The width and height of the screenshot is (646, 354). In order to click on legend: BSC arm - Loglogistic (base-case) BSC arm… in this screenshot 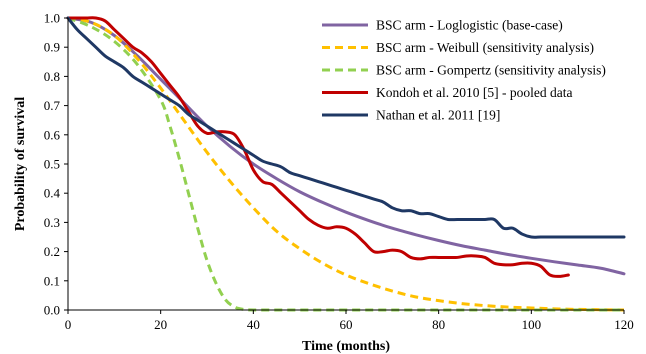, I will do `click(464, 70)`.